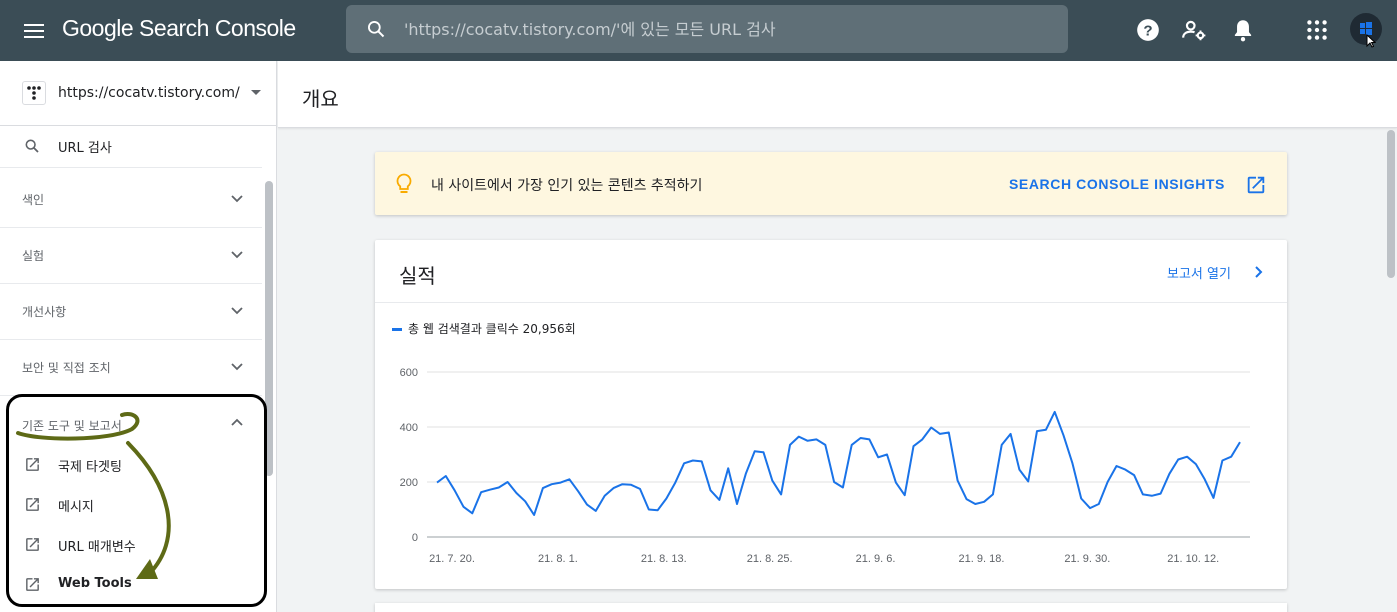  Describe the element at coordinates (131, 504) in the screenshot. I see `sidebar-item-messages: 메시지` at that location.